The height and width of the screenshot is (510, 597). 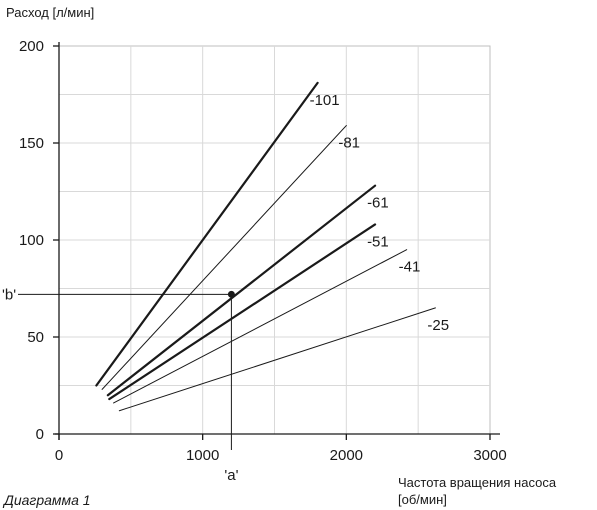 What do you see at coordinates (31, 46) in the screenshot?
I see `y-tick-label: 200` at bounding box center [31, 46].